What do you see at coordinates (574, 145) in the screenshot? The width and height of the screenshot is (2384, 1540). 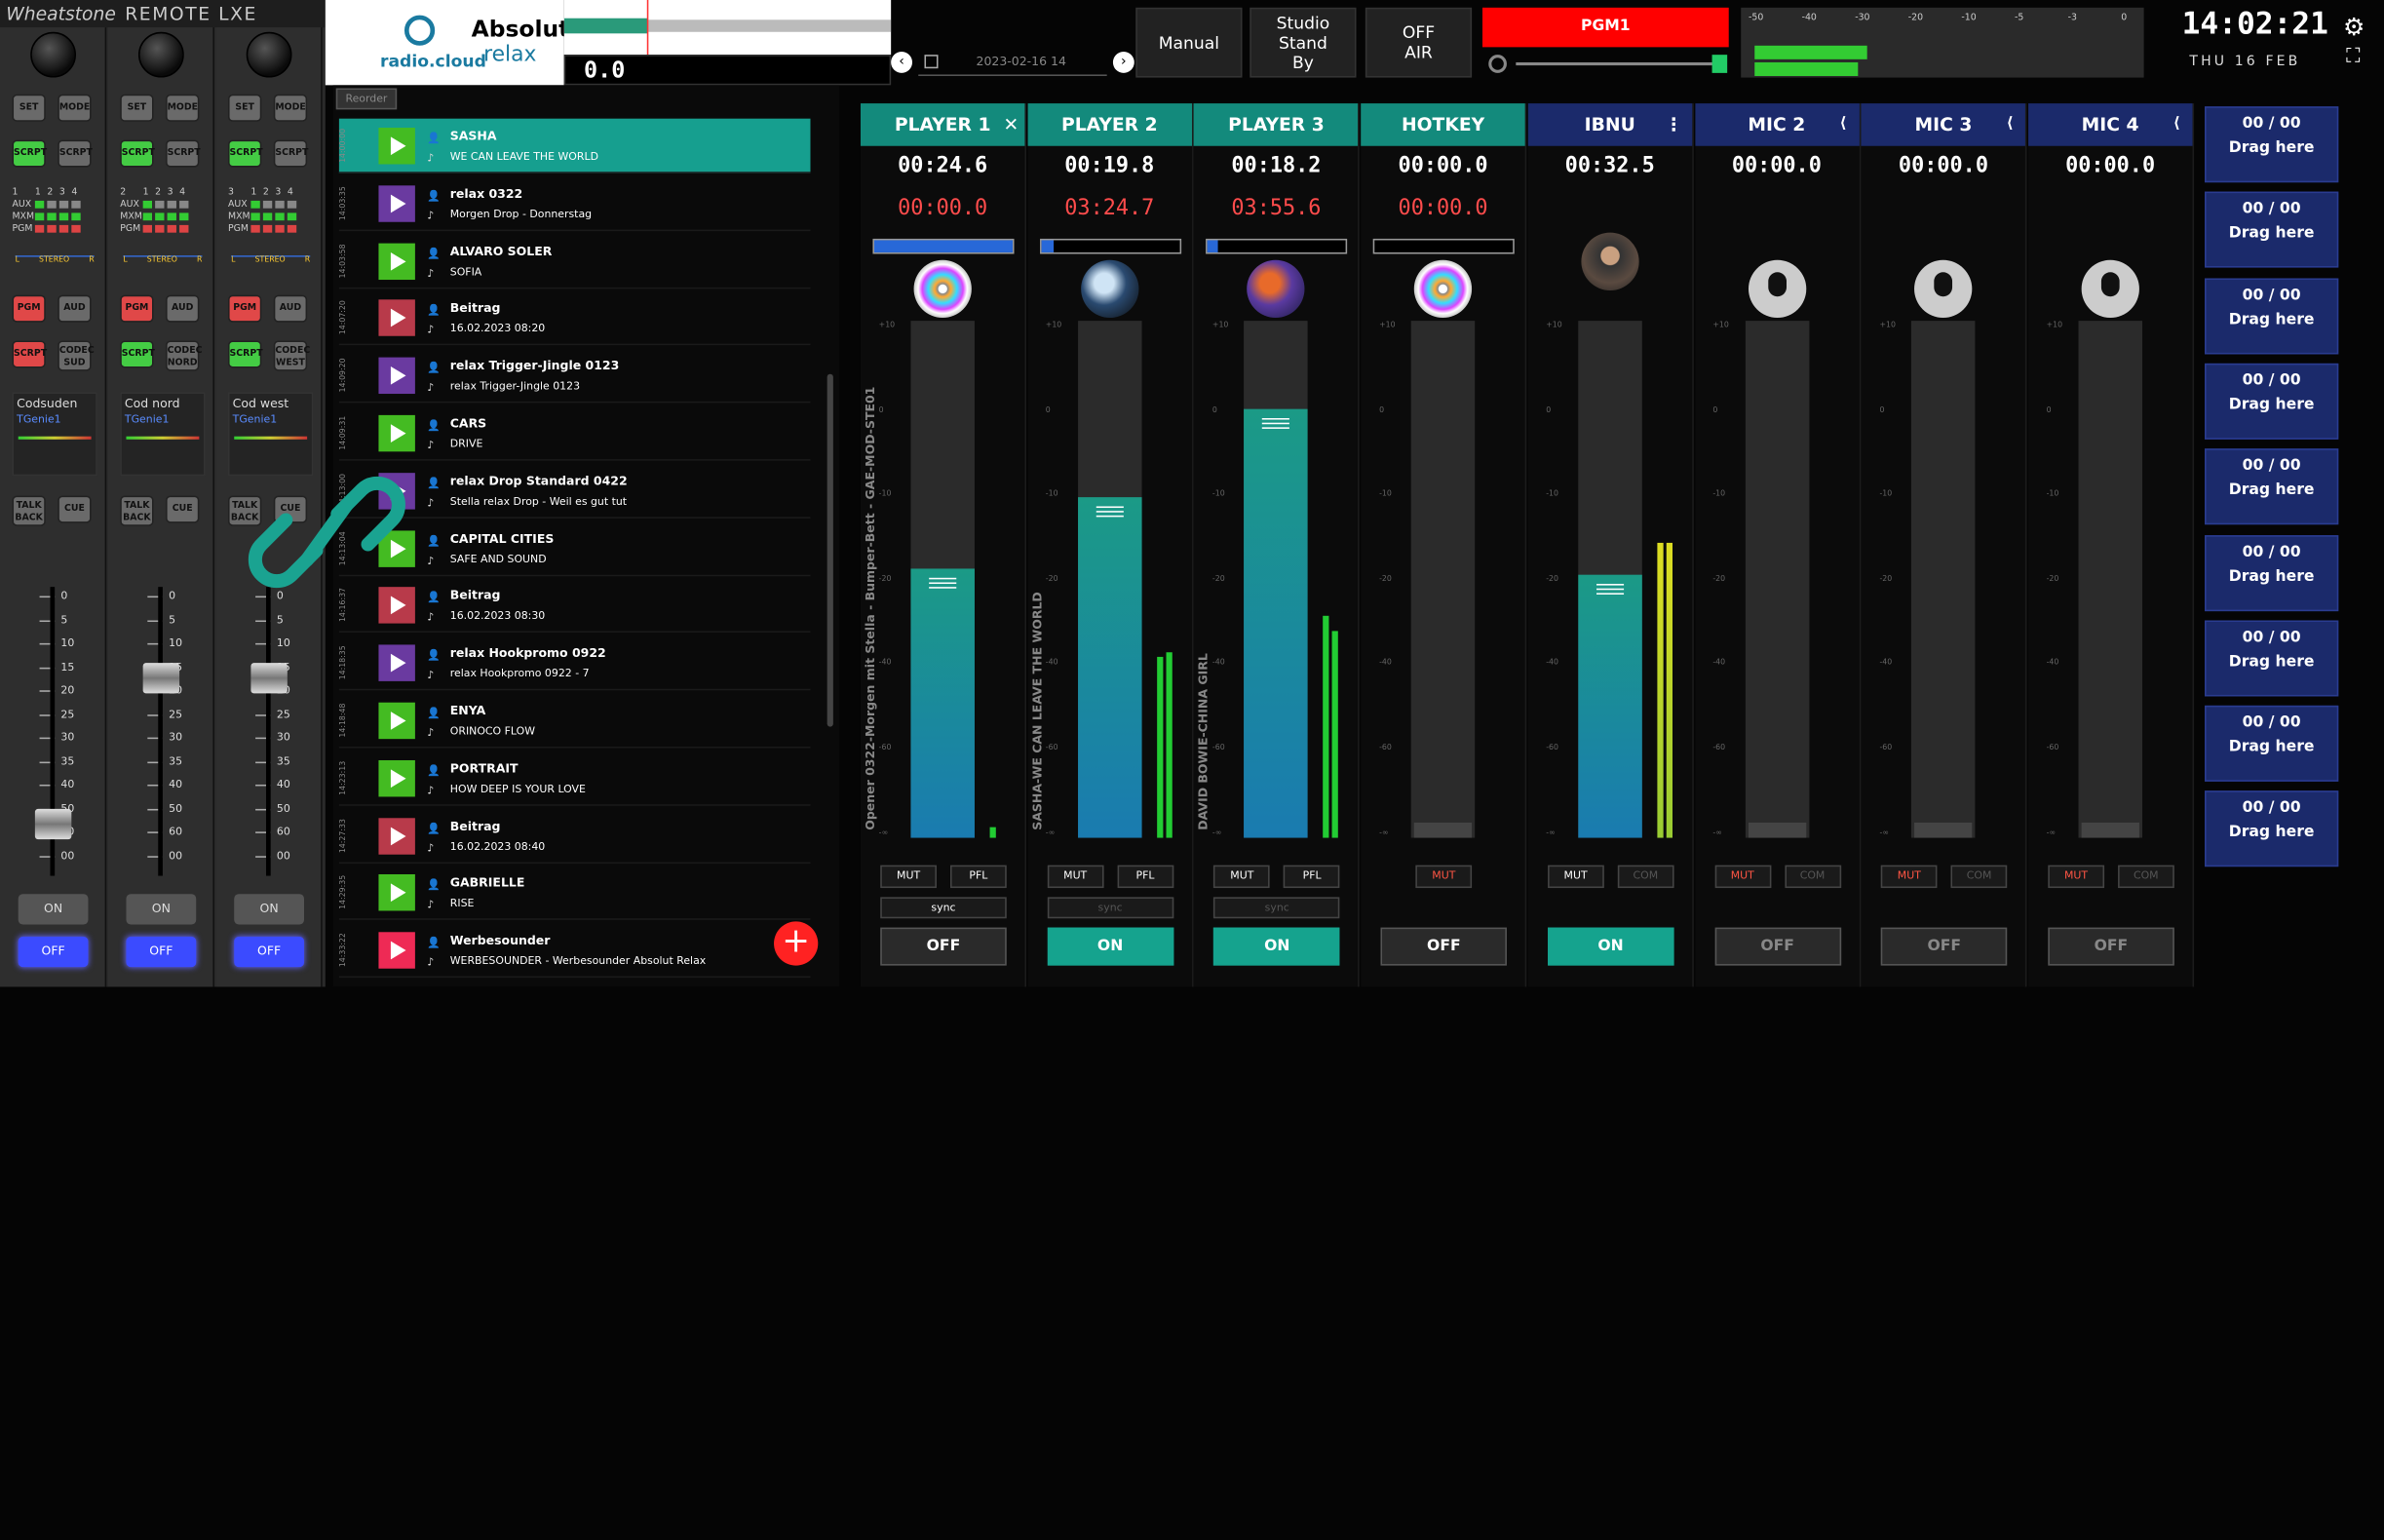 I see `playlist-item: 14:00:00 👤 ♪ SASHA WE CAN LEAVE THE WORLD` at bounding box center [574, 145].